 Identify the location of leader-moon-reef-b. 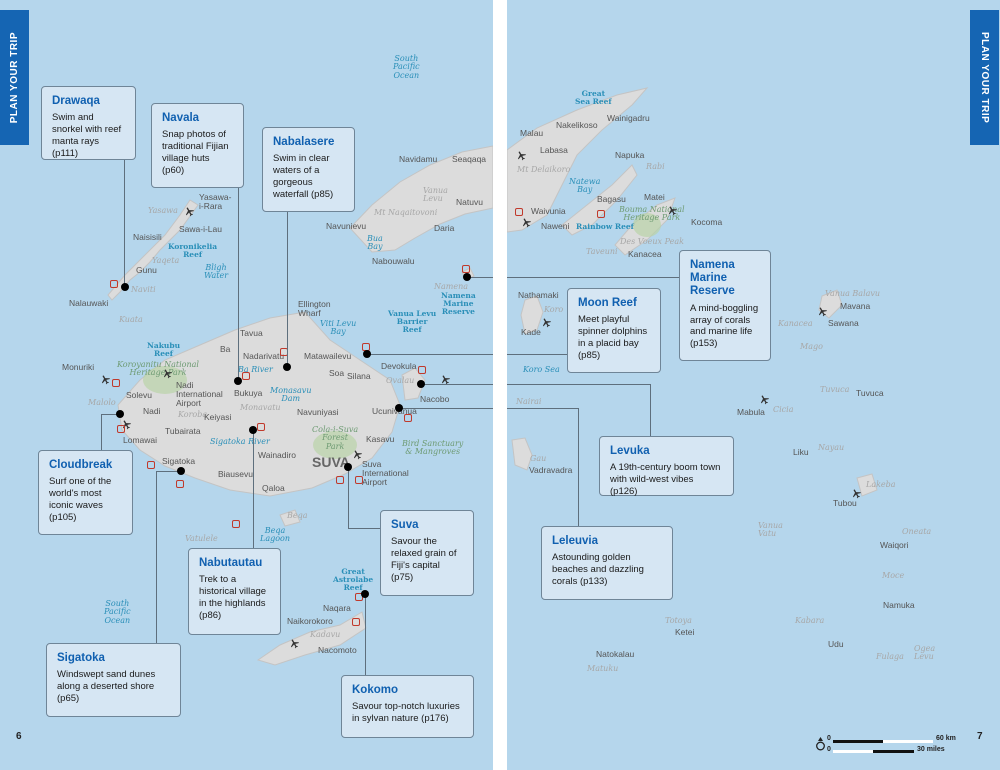
(537, 354).